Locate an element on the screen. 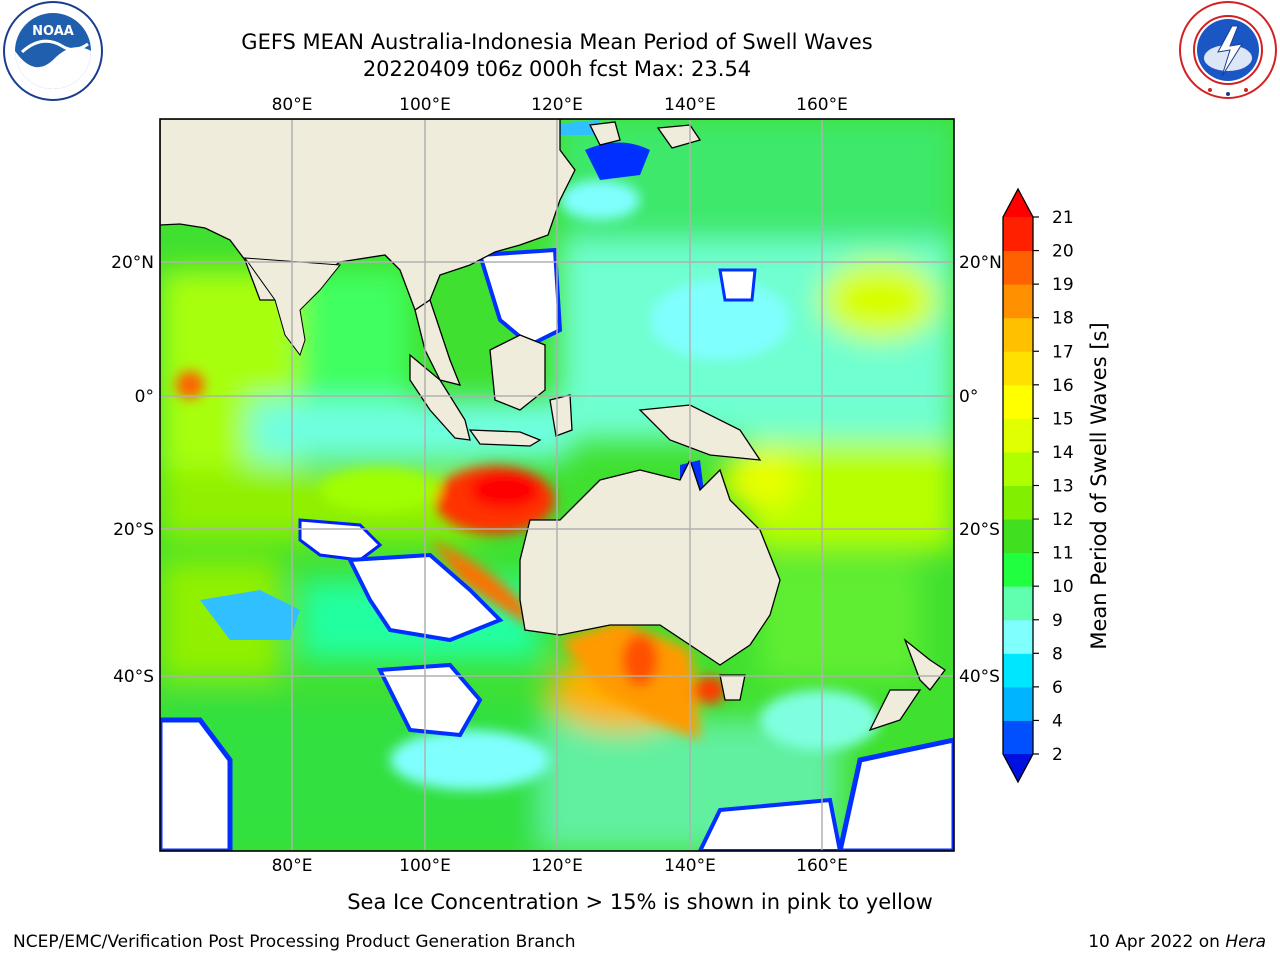  lon-label-bottom: 120°E is located at coordinates (557, 866).